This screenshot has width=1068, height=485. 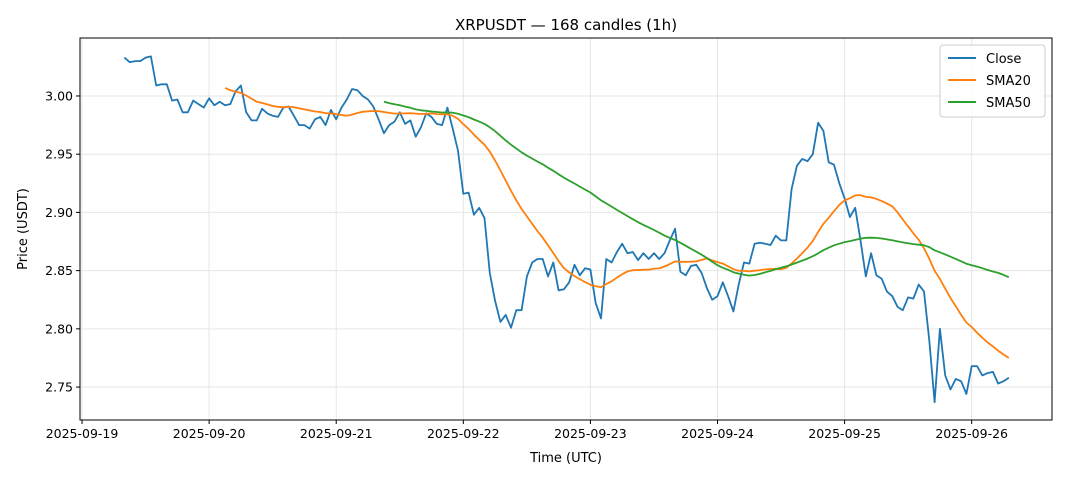 I want to click on y-axis: 2.75 2.80 2.85 2.90 2.95 3.00, so click(x=62, y=241).